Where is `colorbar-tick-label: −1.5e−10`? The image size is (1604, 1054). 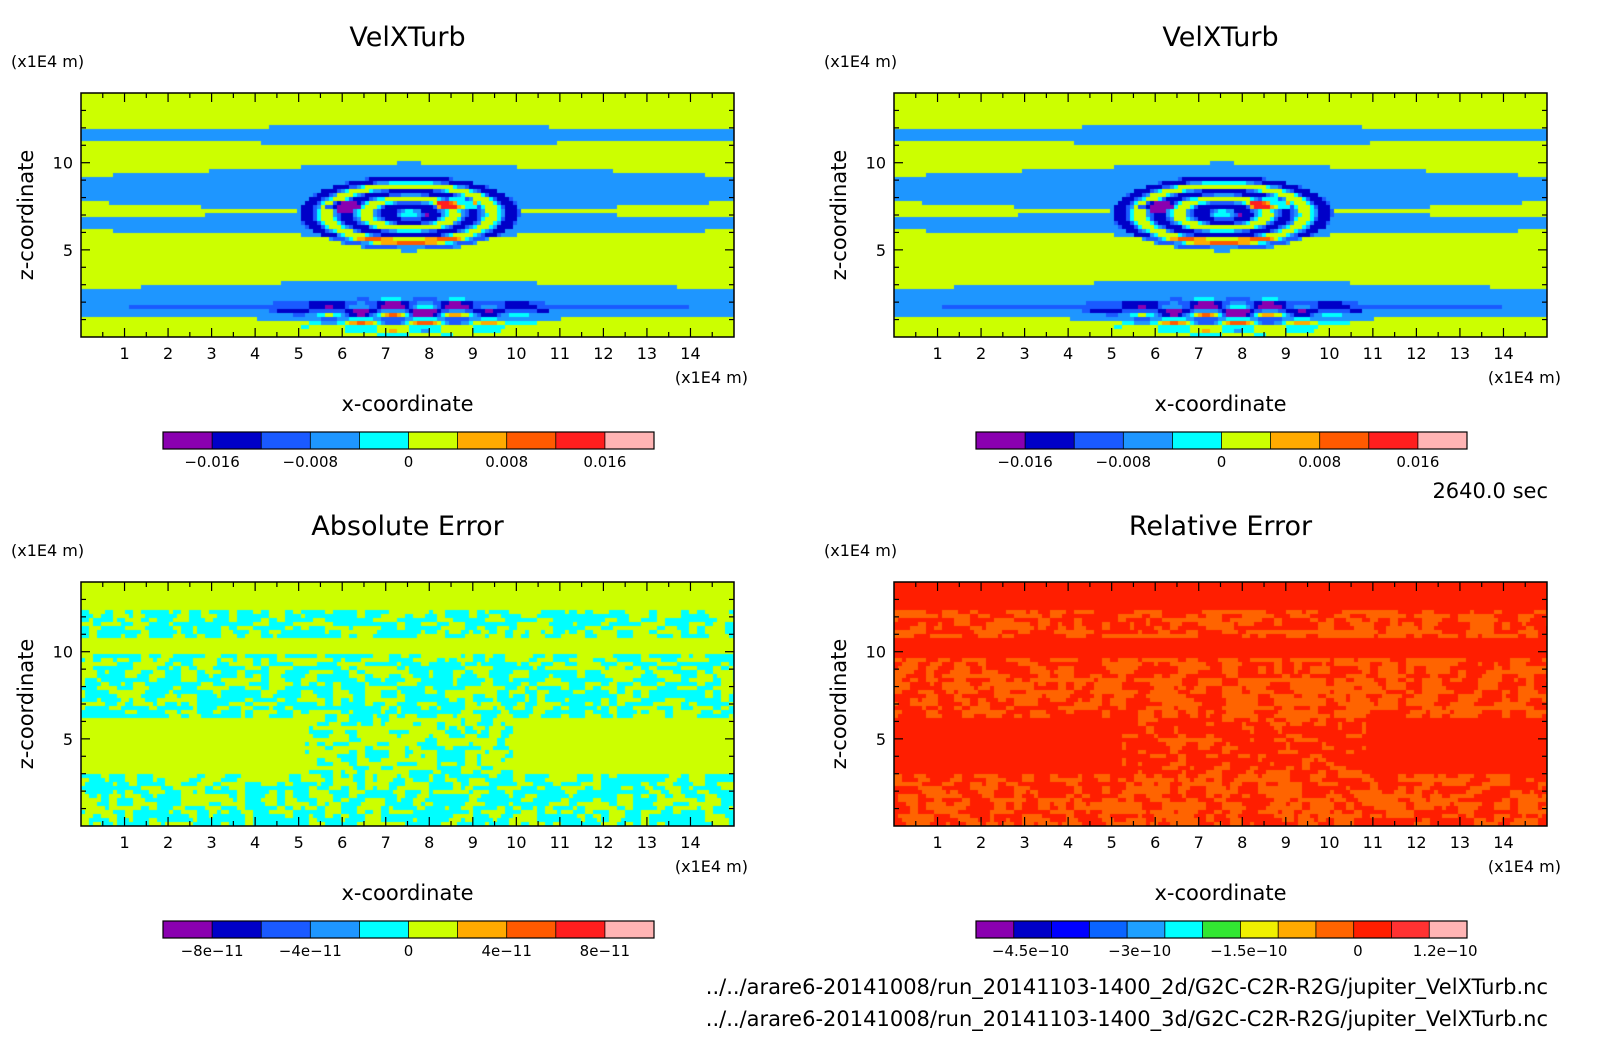 colorbar-tick-label: −1.5e−10 is located at coordinates (1248, 951).